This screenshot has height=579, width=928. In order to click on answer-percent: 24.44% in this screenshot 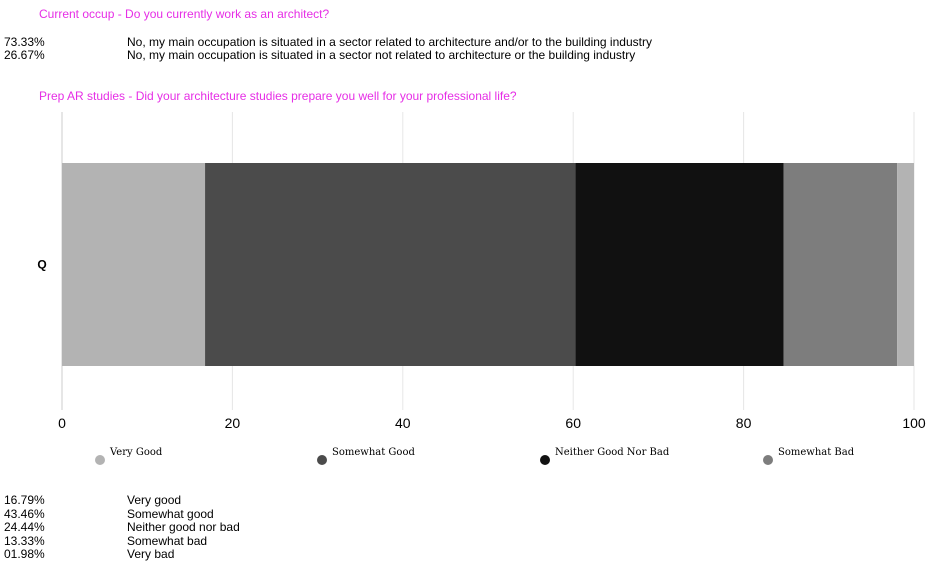, I will do `click(24, 527)`.